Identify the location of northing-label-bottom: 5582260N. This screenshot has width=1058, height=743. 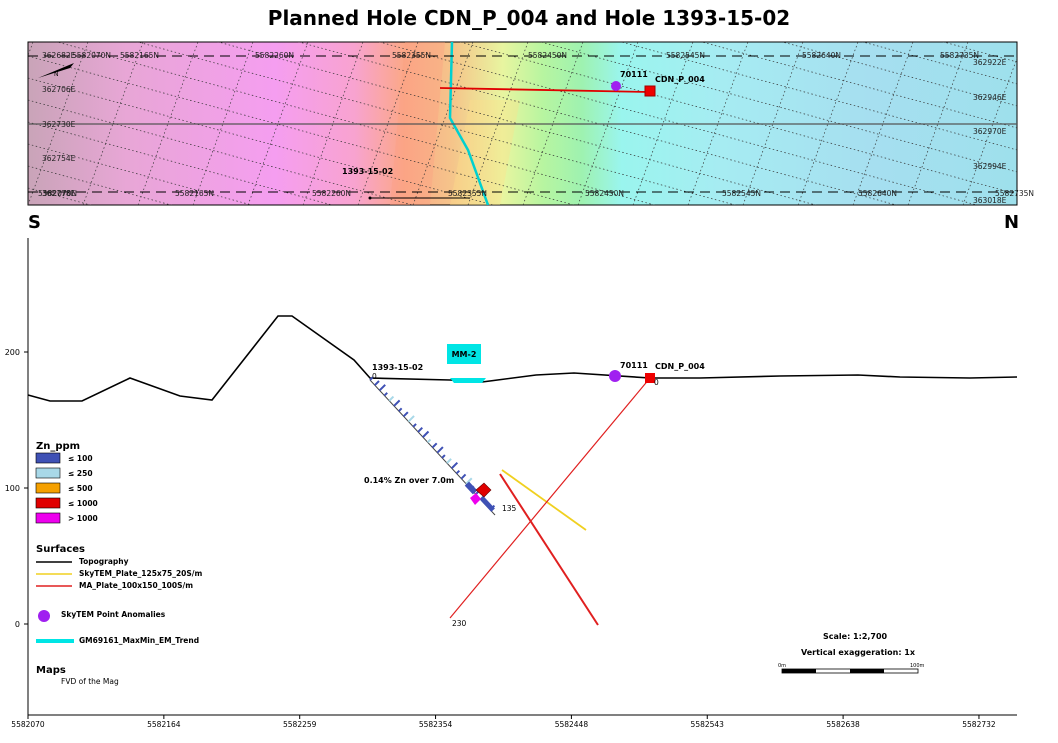
(331, 193).